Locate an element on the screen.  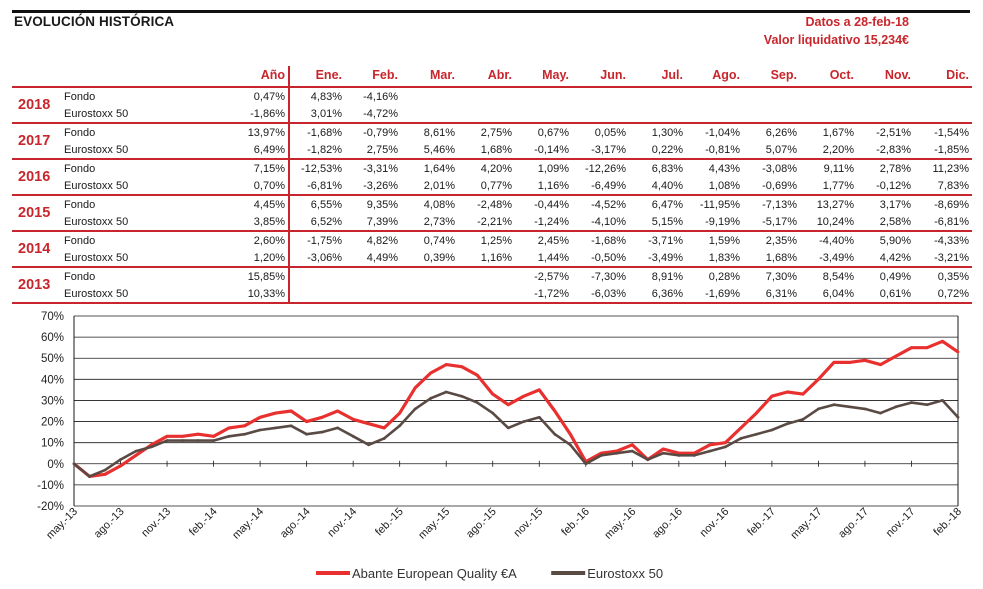
header-month: Jul. is located at coordinates (657, 77).